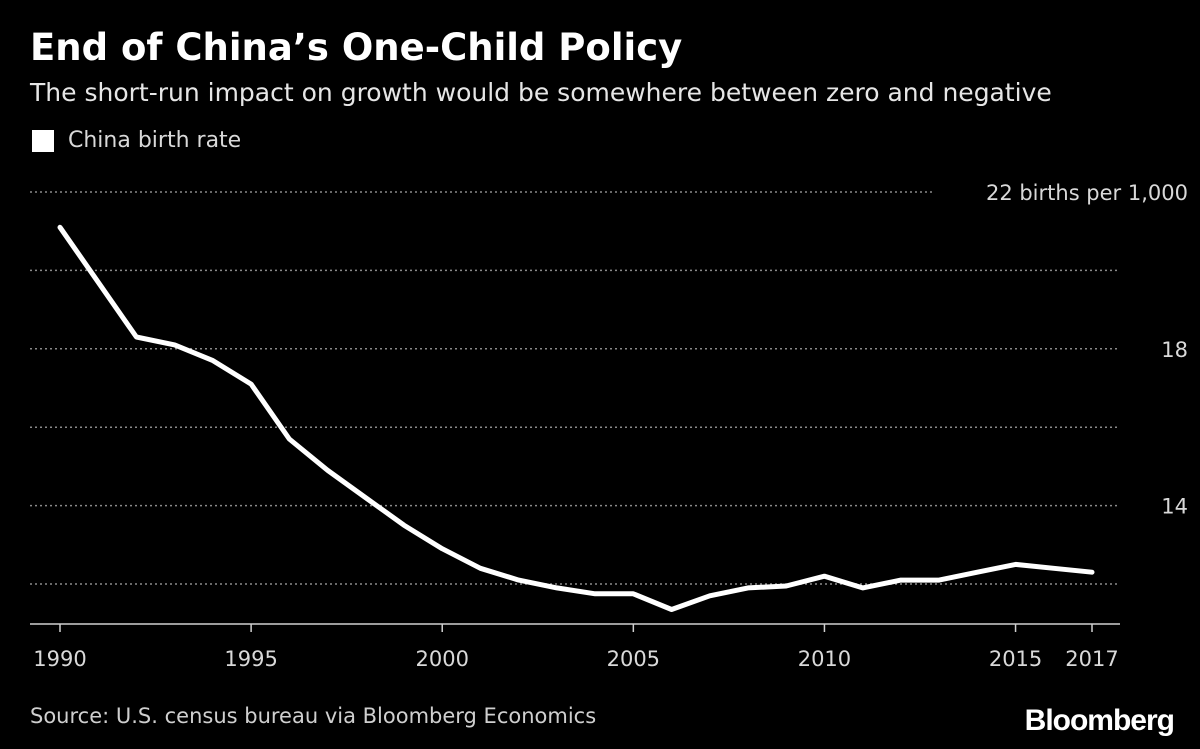 The image size is (1200, 749). I want to click on bloomberg-logo: Bloomberg, so click(1099, 720).